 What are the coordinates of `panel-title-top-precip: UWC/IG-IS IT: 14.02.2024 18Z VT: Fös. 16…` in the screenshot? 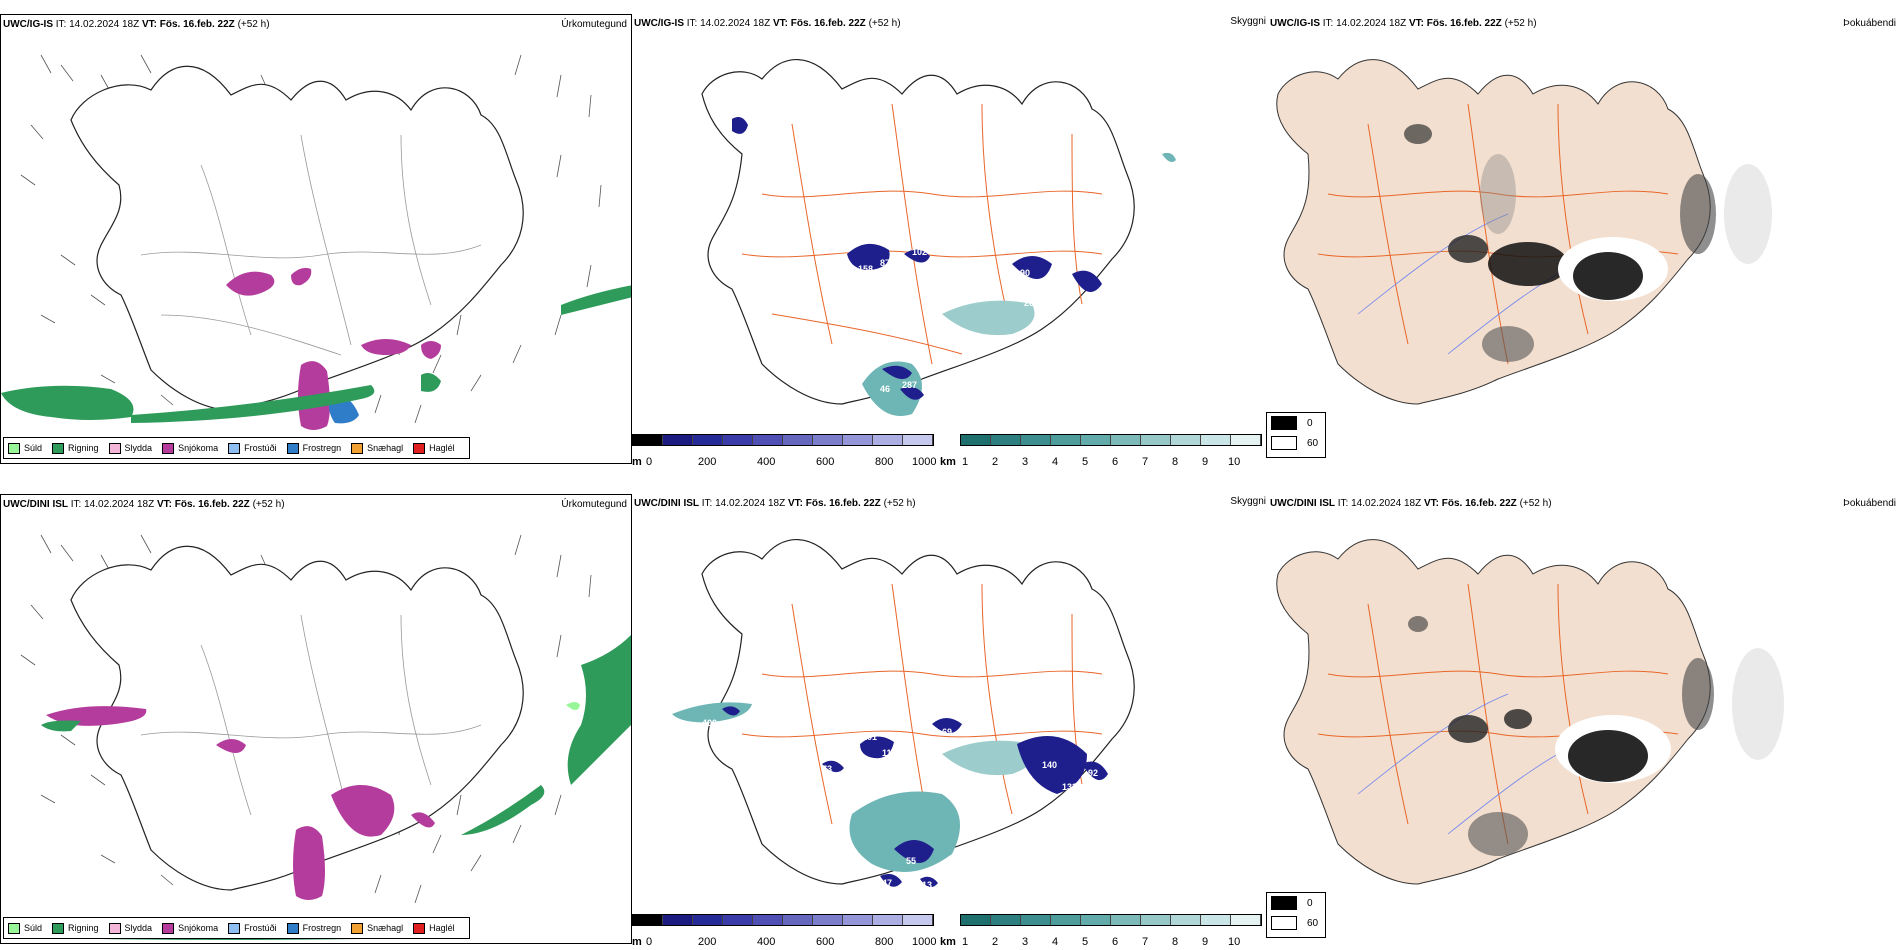 It's located at (136, 24).